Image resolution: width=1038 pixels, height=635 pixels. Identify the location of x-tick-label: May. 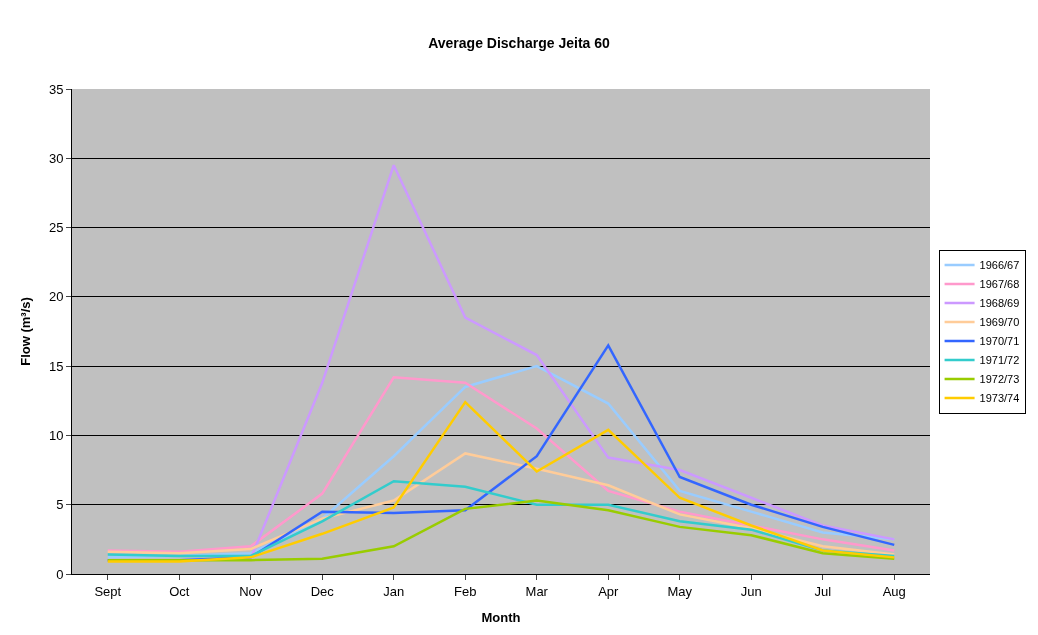
(680, 591).